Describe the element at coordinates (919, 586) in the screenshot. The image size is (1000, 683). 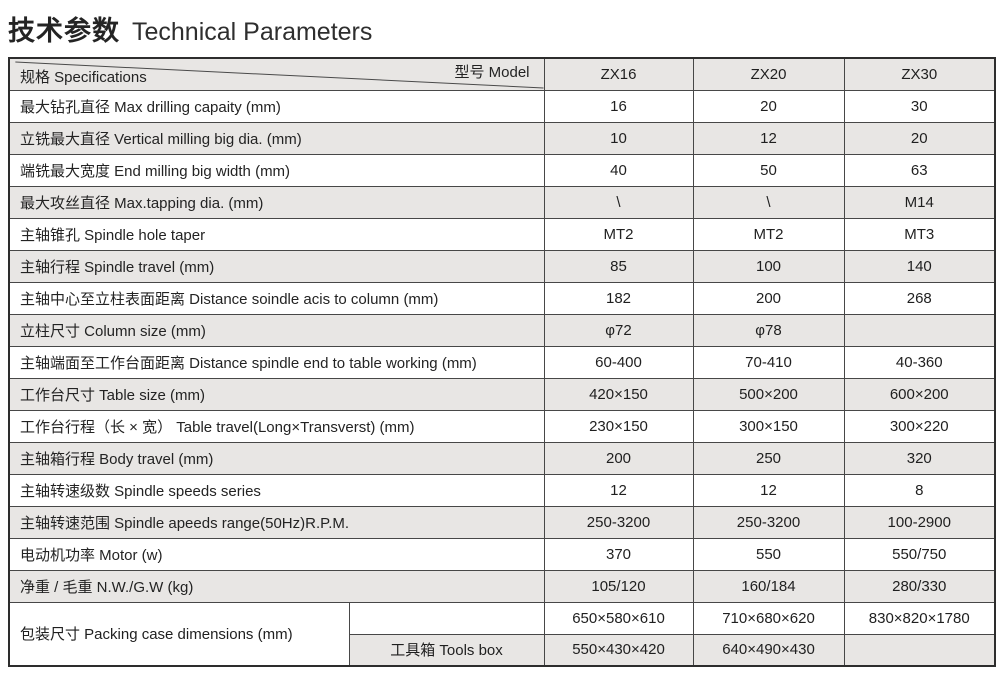
I see `row-value: 280/330` at that location.